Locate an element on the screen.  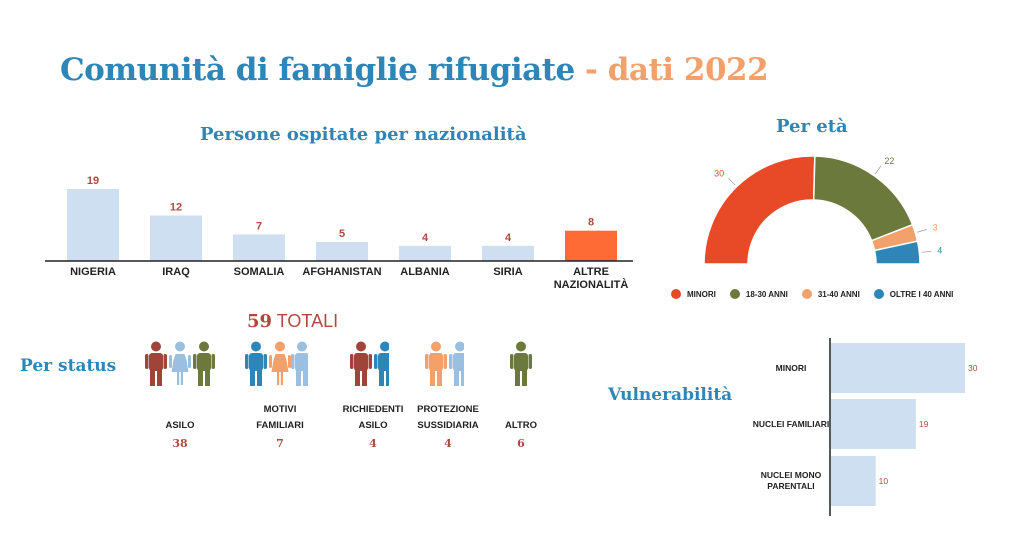
status-label: RICHIEDENTI ASILO is located at coordinates (373, 417).